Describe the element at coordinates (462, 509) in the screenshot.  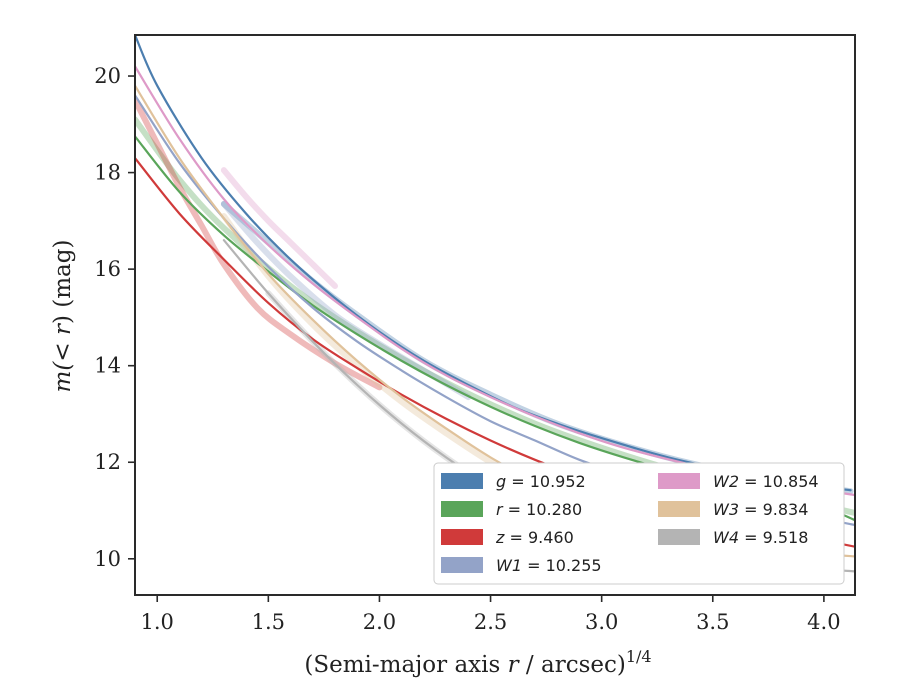
I see `legend-swatch-r` at that location.